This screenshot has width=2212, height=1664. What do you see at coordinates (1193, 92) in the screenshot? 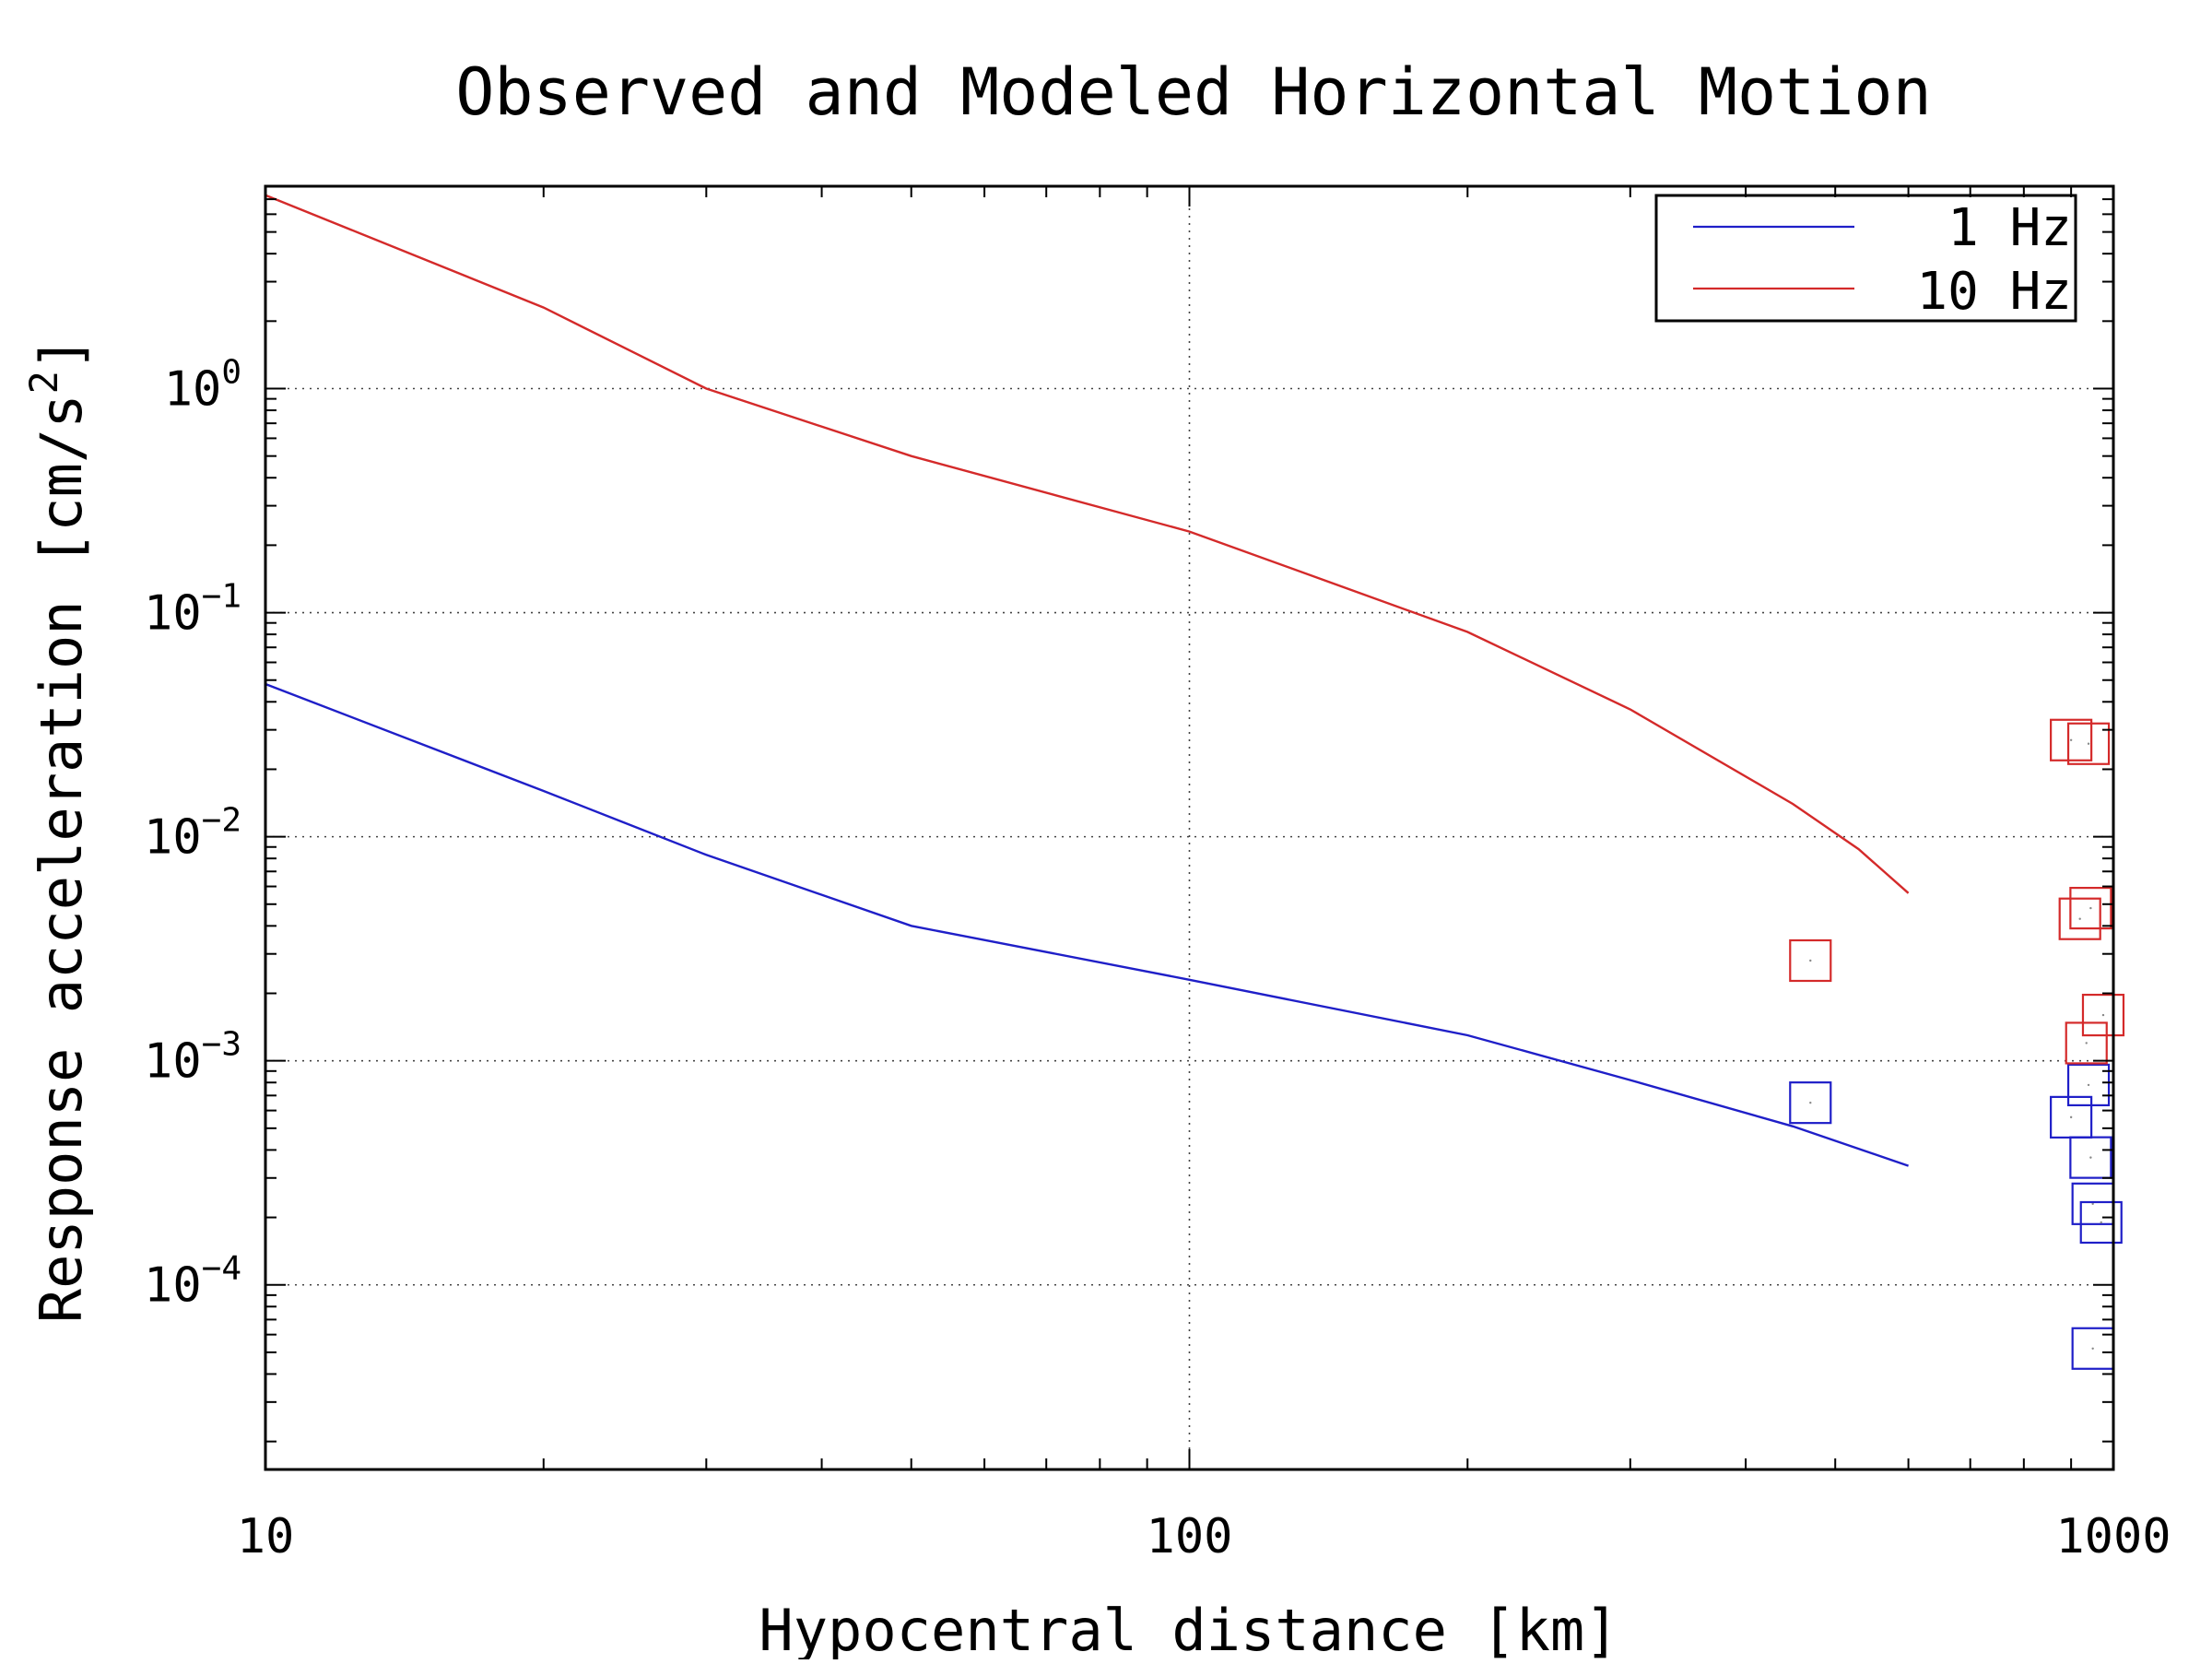
I see `chart-title: Observed and Modeled Horizontal Motion` at bounding box center [1193, 92].